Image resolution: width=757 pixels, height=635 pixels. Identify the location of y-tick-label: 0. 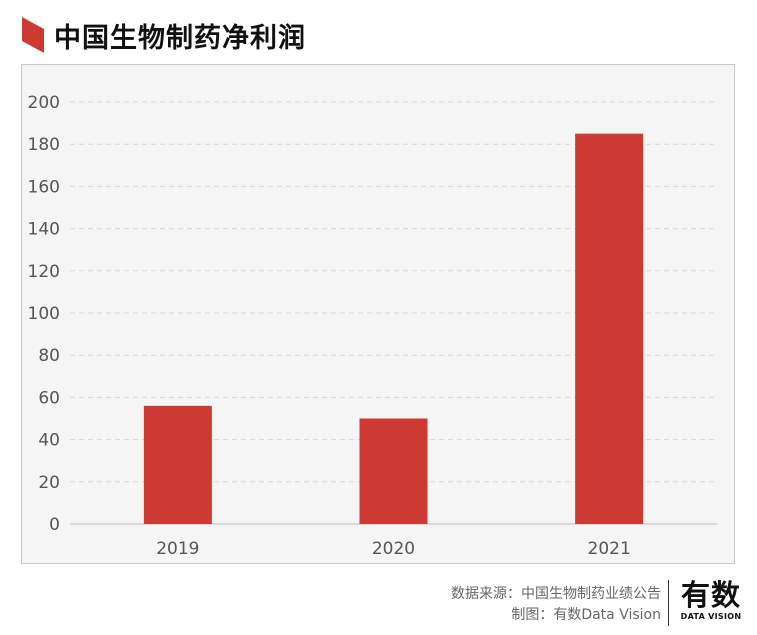
(54, 525).